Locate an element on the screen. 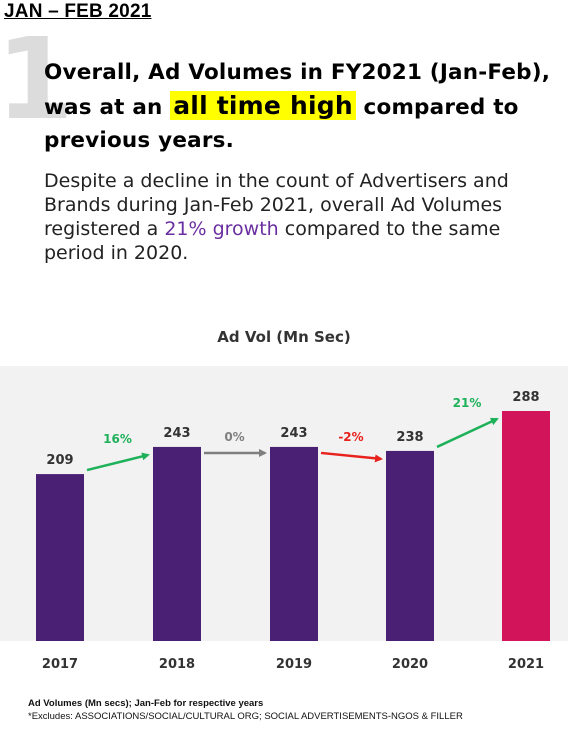 This screenshot has height=751, width=568. headline-highlight: all time high is located at coordinates (263, 105).